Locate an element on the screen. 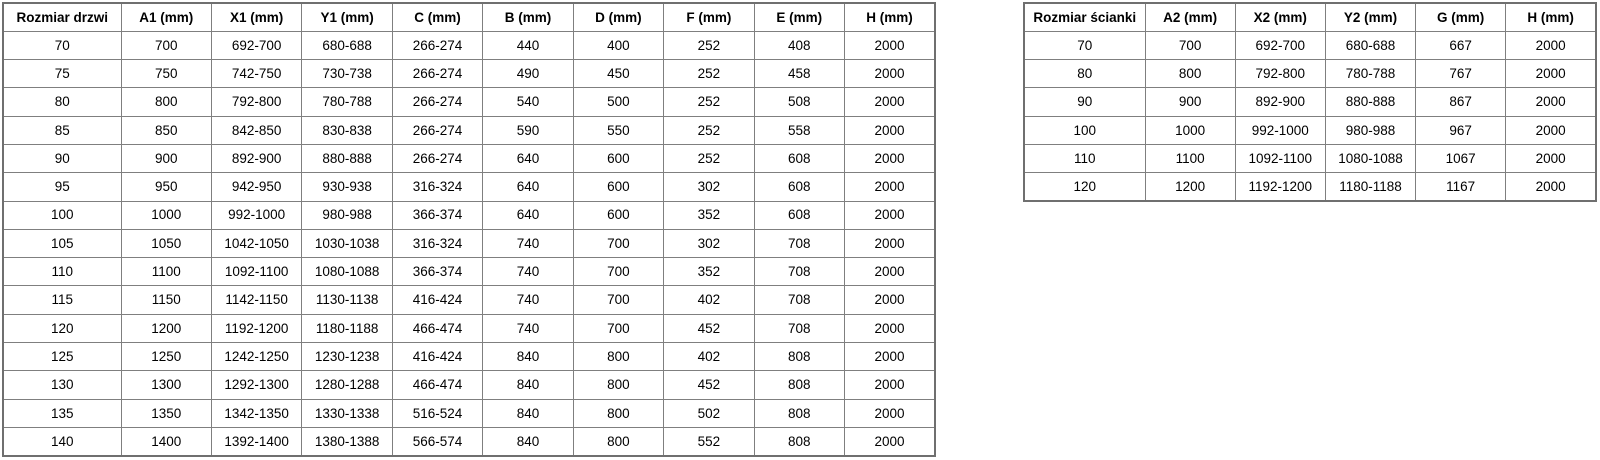 The height and width of the screenshot is (460, 1600). table-cell: 942-950 is located at coordinates (256, 187).